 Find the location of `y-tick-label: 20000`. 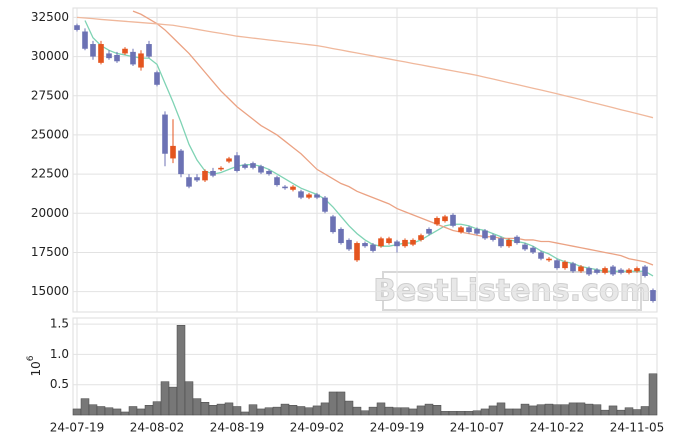

y-tick-label: 20000 is located at coordinates (50, 213).